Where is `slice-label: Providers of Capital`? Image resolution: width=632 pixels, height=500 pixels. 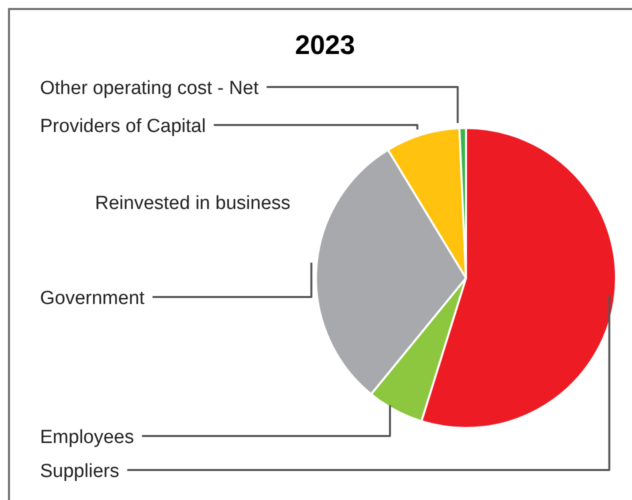 slice-label: Providers of Capital is located at coordinates (123, 126).